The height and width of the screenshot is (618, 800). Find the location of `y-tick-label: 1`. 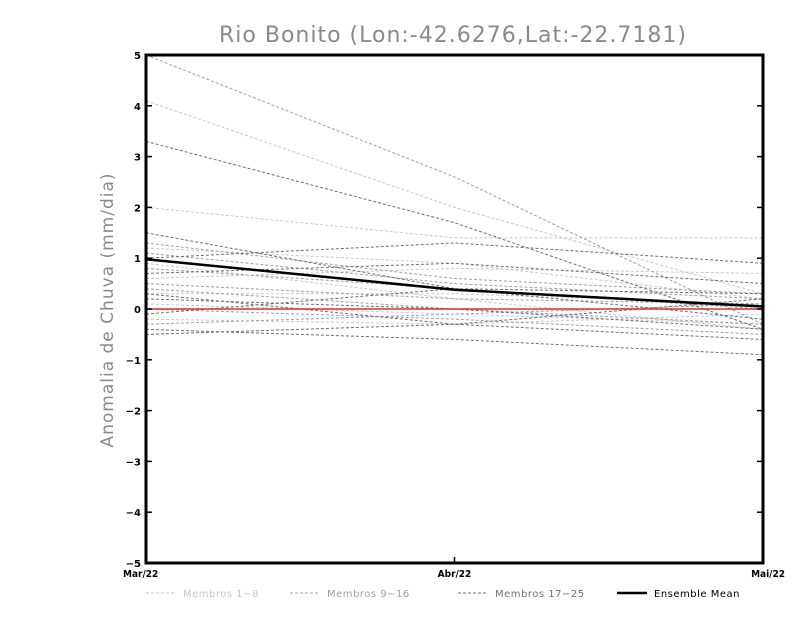

y-tick-label: 1 is located at coordinates (137, 259).